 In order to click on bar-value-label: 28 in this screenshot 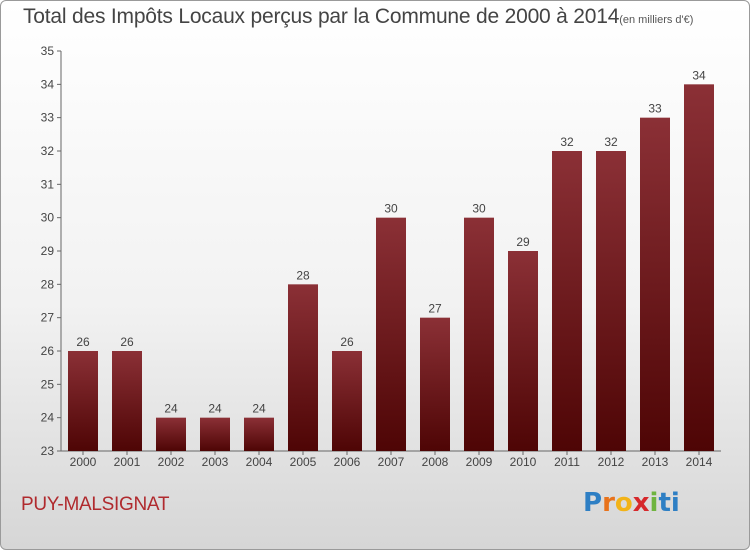, I will do `click(303, 275)`.